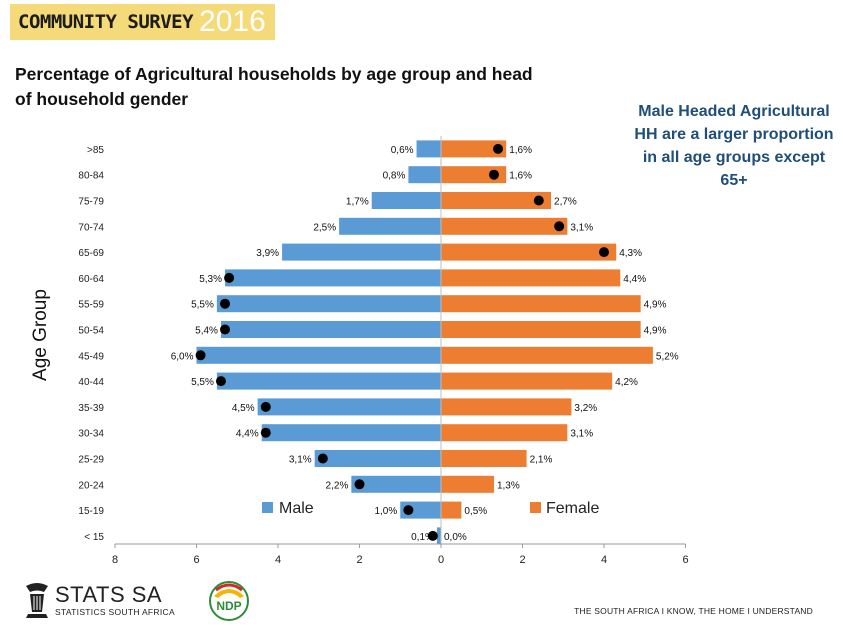  What do you see at coordinates (630, 253) in the screenshot?
I see `female-data-label: 4,3%` at bounding box center [630, 253].